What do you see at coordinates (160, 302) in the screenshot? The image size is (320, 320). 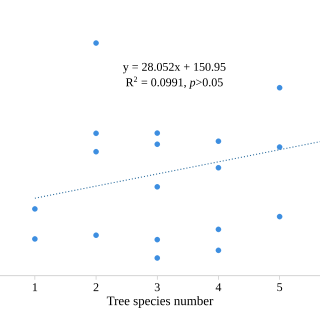 I see `x-axis-title: Tree species number` at bounding box center [160, 302].